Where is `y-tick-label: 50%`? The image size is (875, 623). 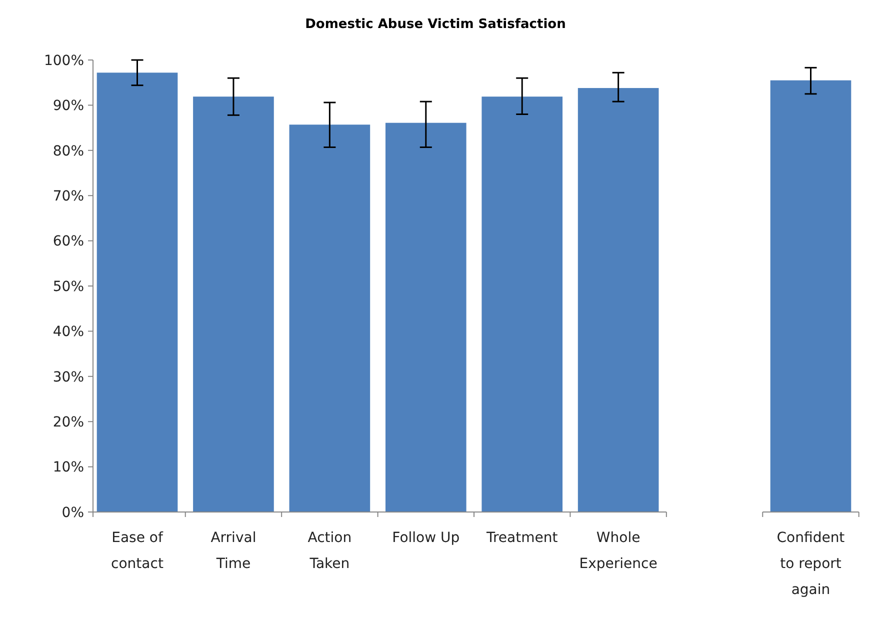 y-tick-label: 50% is located at coordinates (68, 286).